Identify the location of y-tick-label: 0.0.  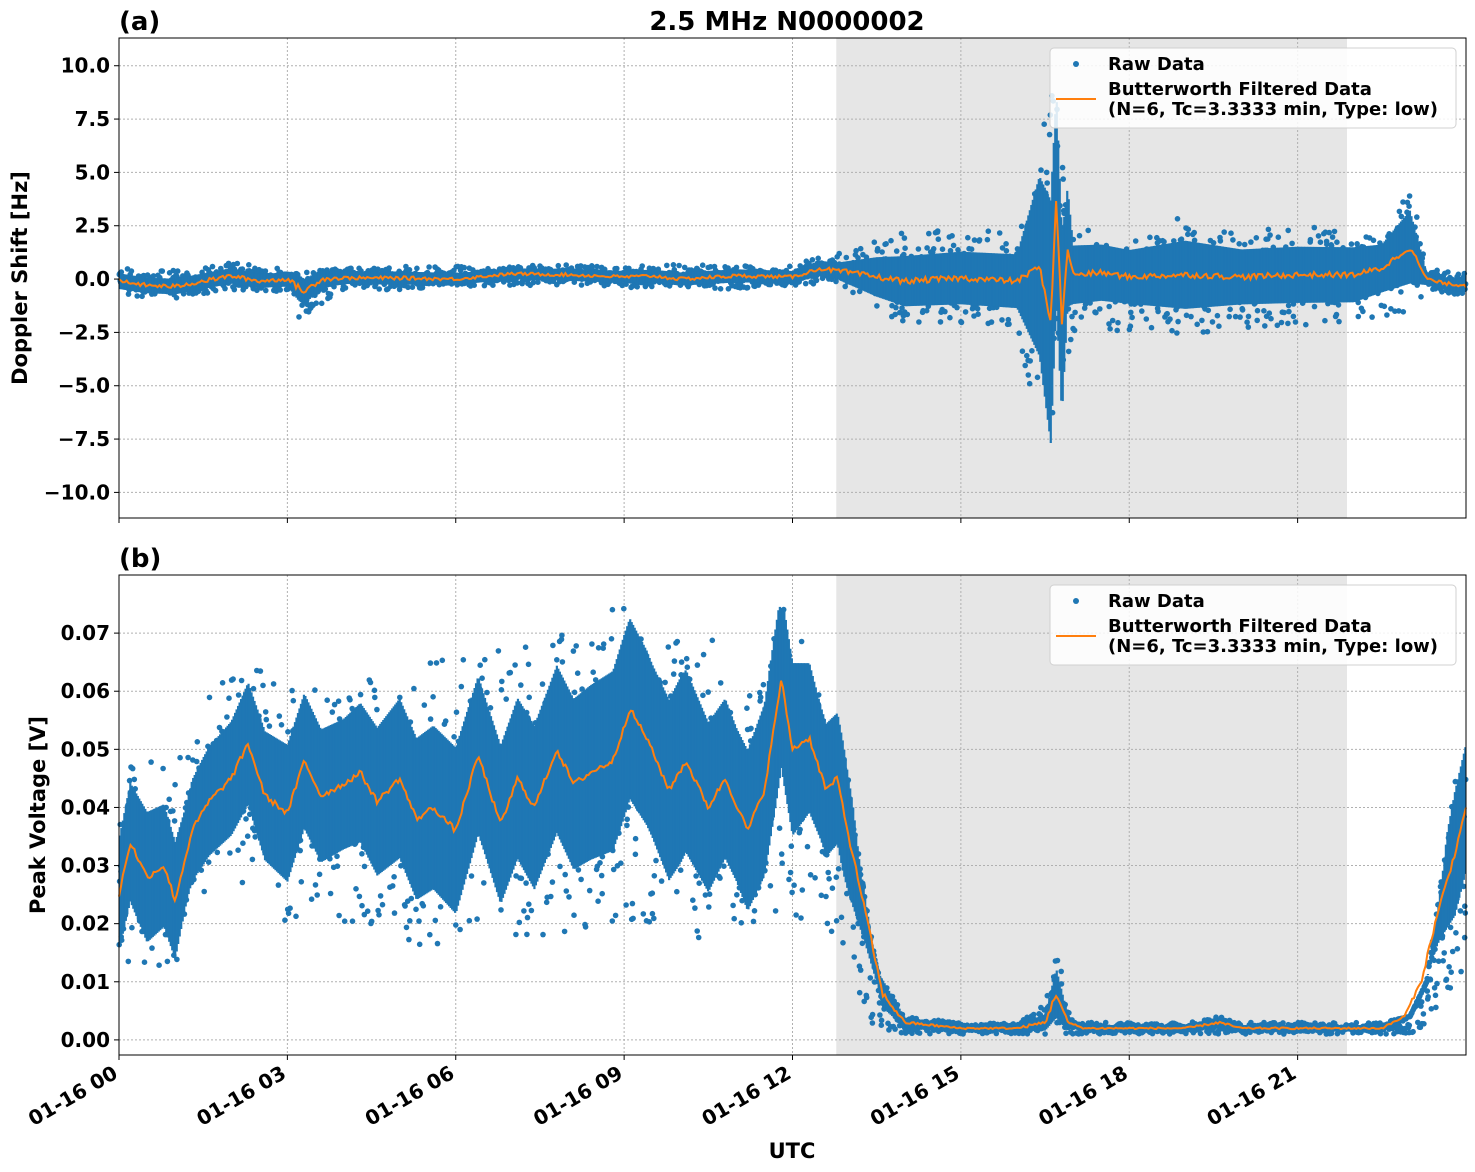
(92, 279).